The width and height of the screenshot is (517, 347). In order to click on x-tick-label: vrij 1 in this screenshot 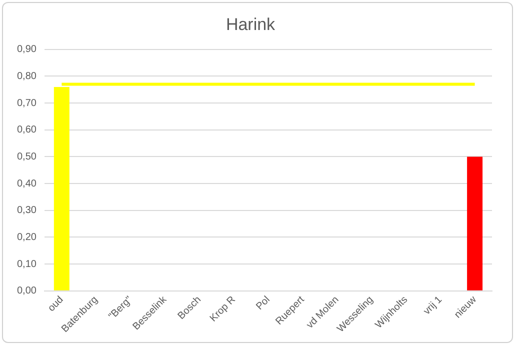, I will do `click(433, 306)`.